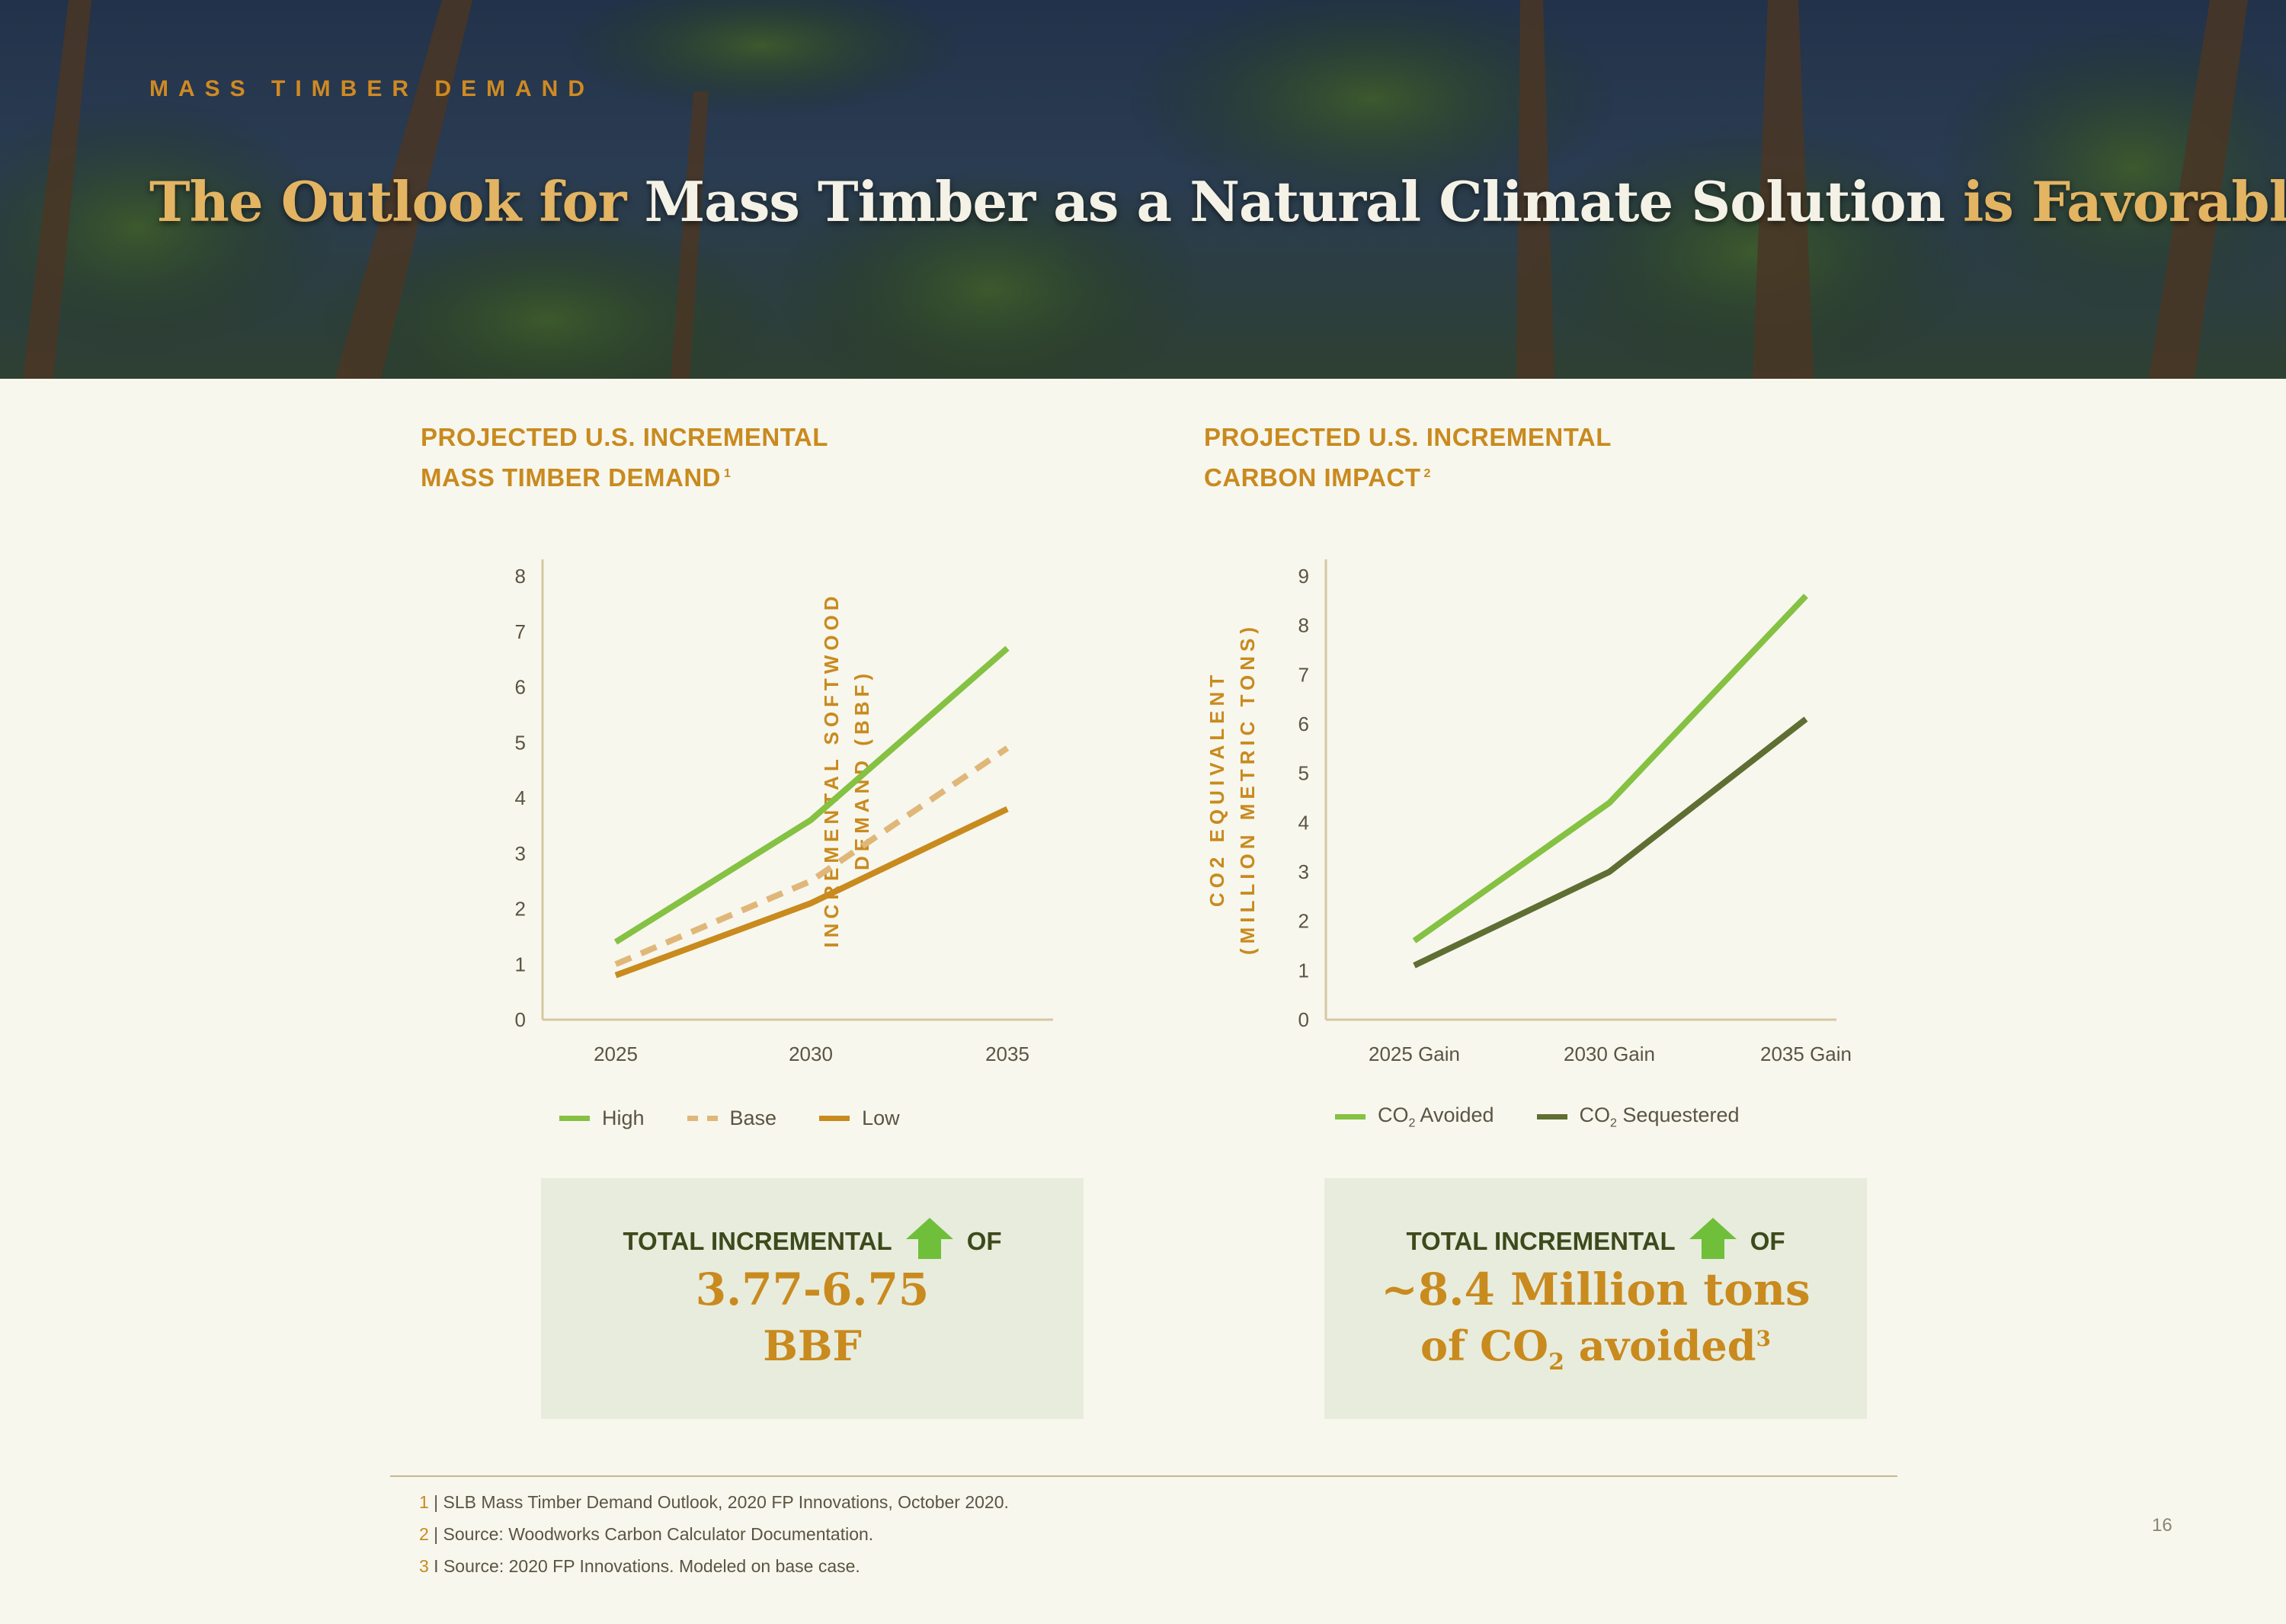  Describe the element at coordinates (2115, 201) in the screenshot. I see `title-part-3: is Favorable` at that location.